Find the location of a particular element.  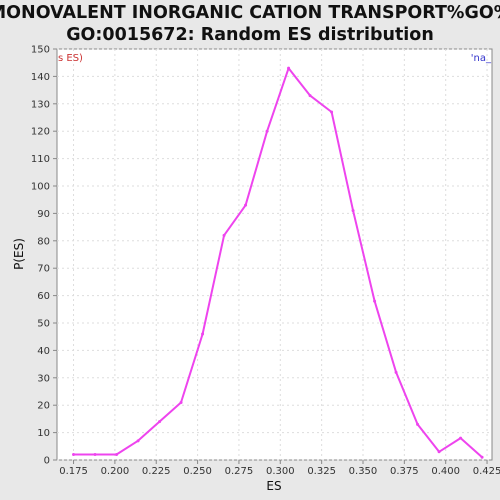

x-tick-label: 0.250 is located at coordinates (197, 471).